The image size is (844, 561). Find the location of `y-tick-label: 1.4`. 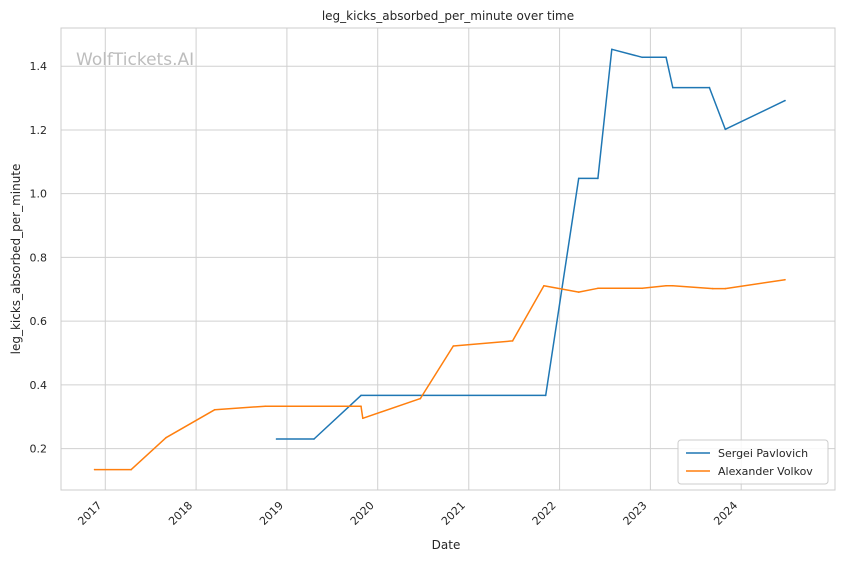

y-tick-label: 1.4 is located at coordinates (39, 66).